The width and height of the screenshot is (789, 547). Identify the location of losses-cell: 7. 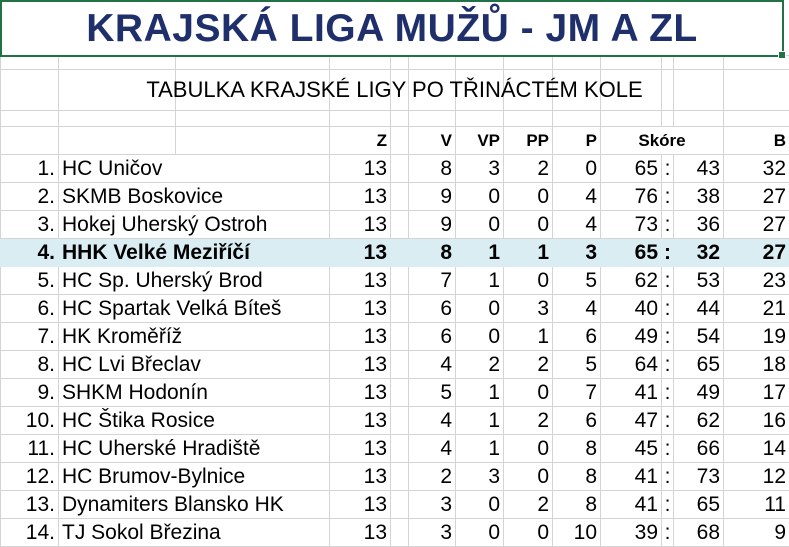
(577, 393).